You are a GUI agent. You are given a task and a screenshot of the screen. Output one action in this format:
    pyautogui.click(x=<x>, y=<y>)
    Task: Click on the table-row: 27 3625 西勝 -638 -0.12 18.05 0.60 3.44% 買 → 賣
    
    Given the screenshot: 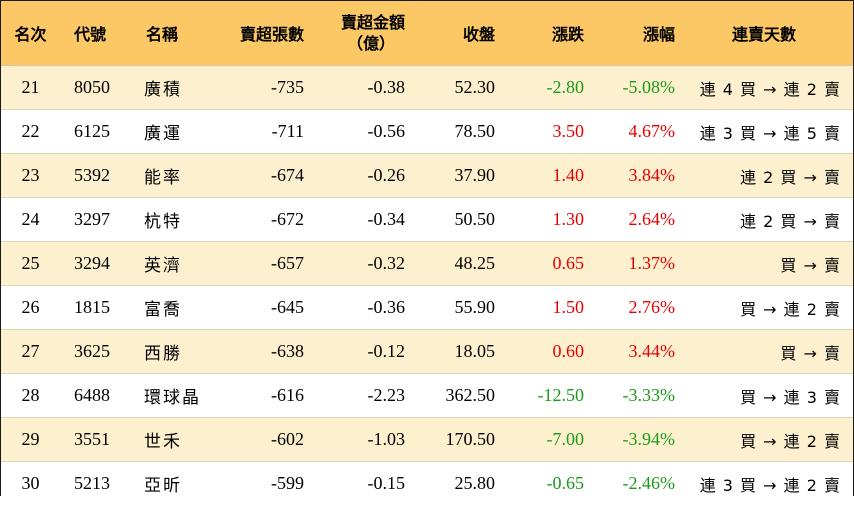 What is the action you would take?
    pyautogui.click(x=427, y=352)
    